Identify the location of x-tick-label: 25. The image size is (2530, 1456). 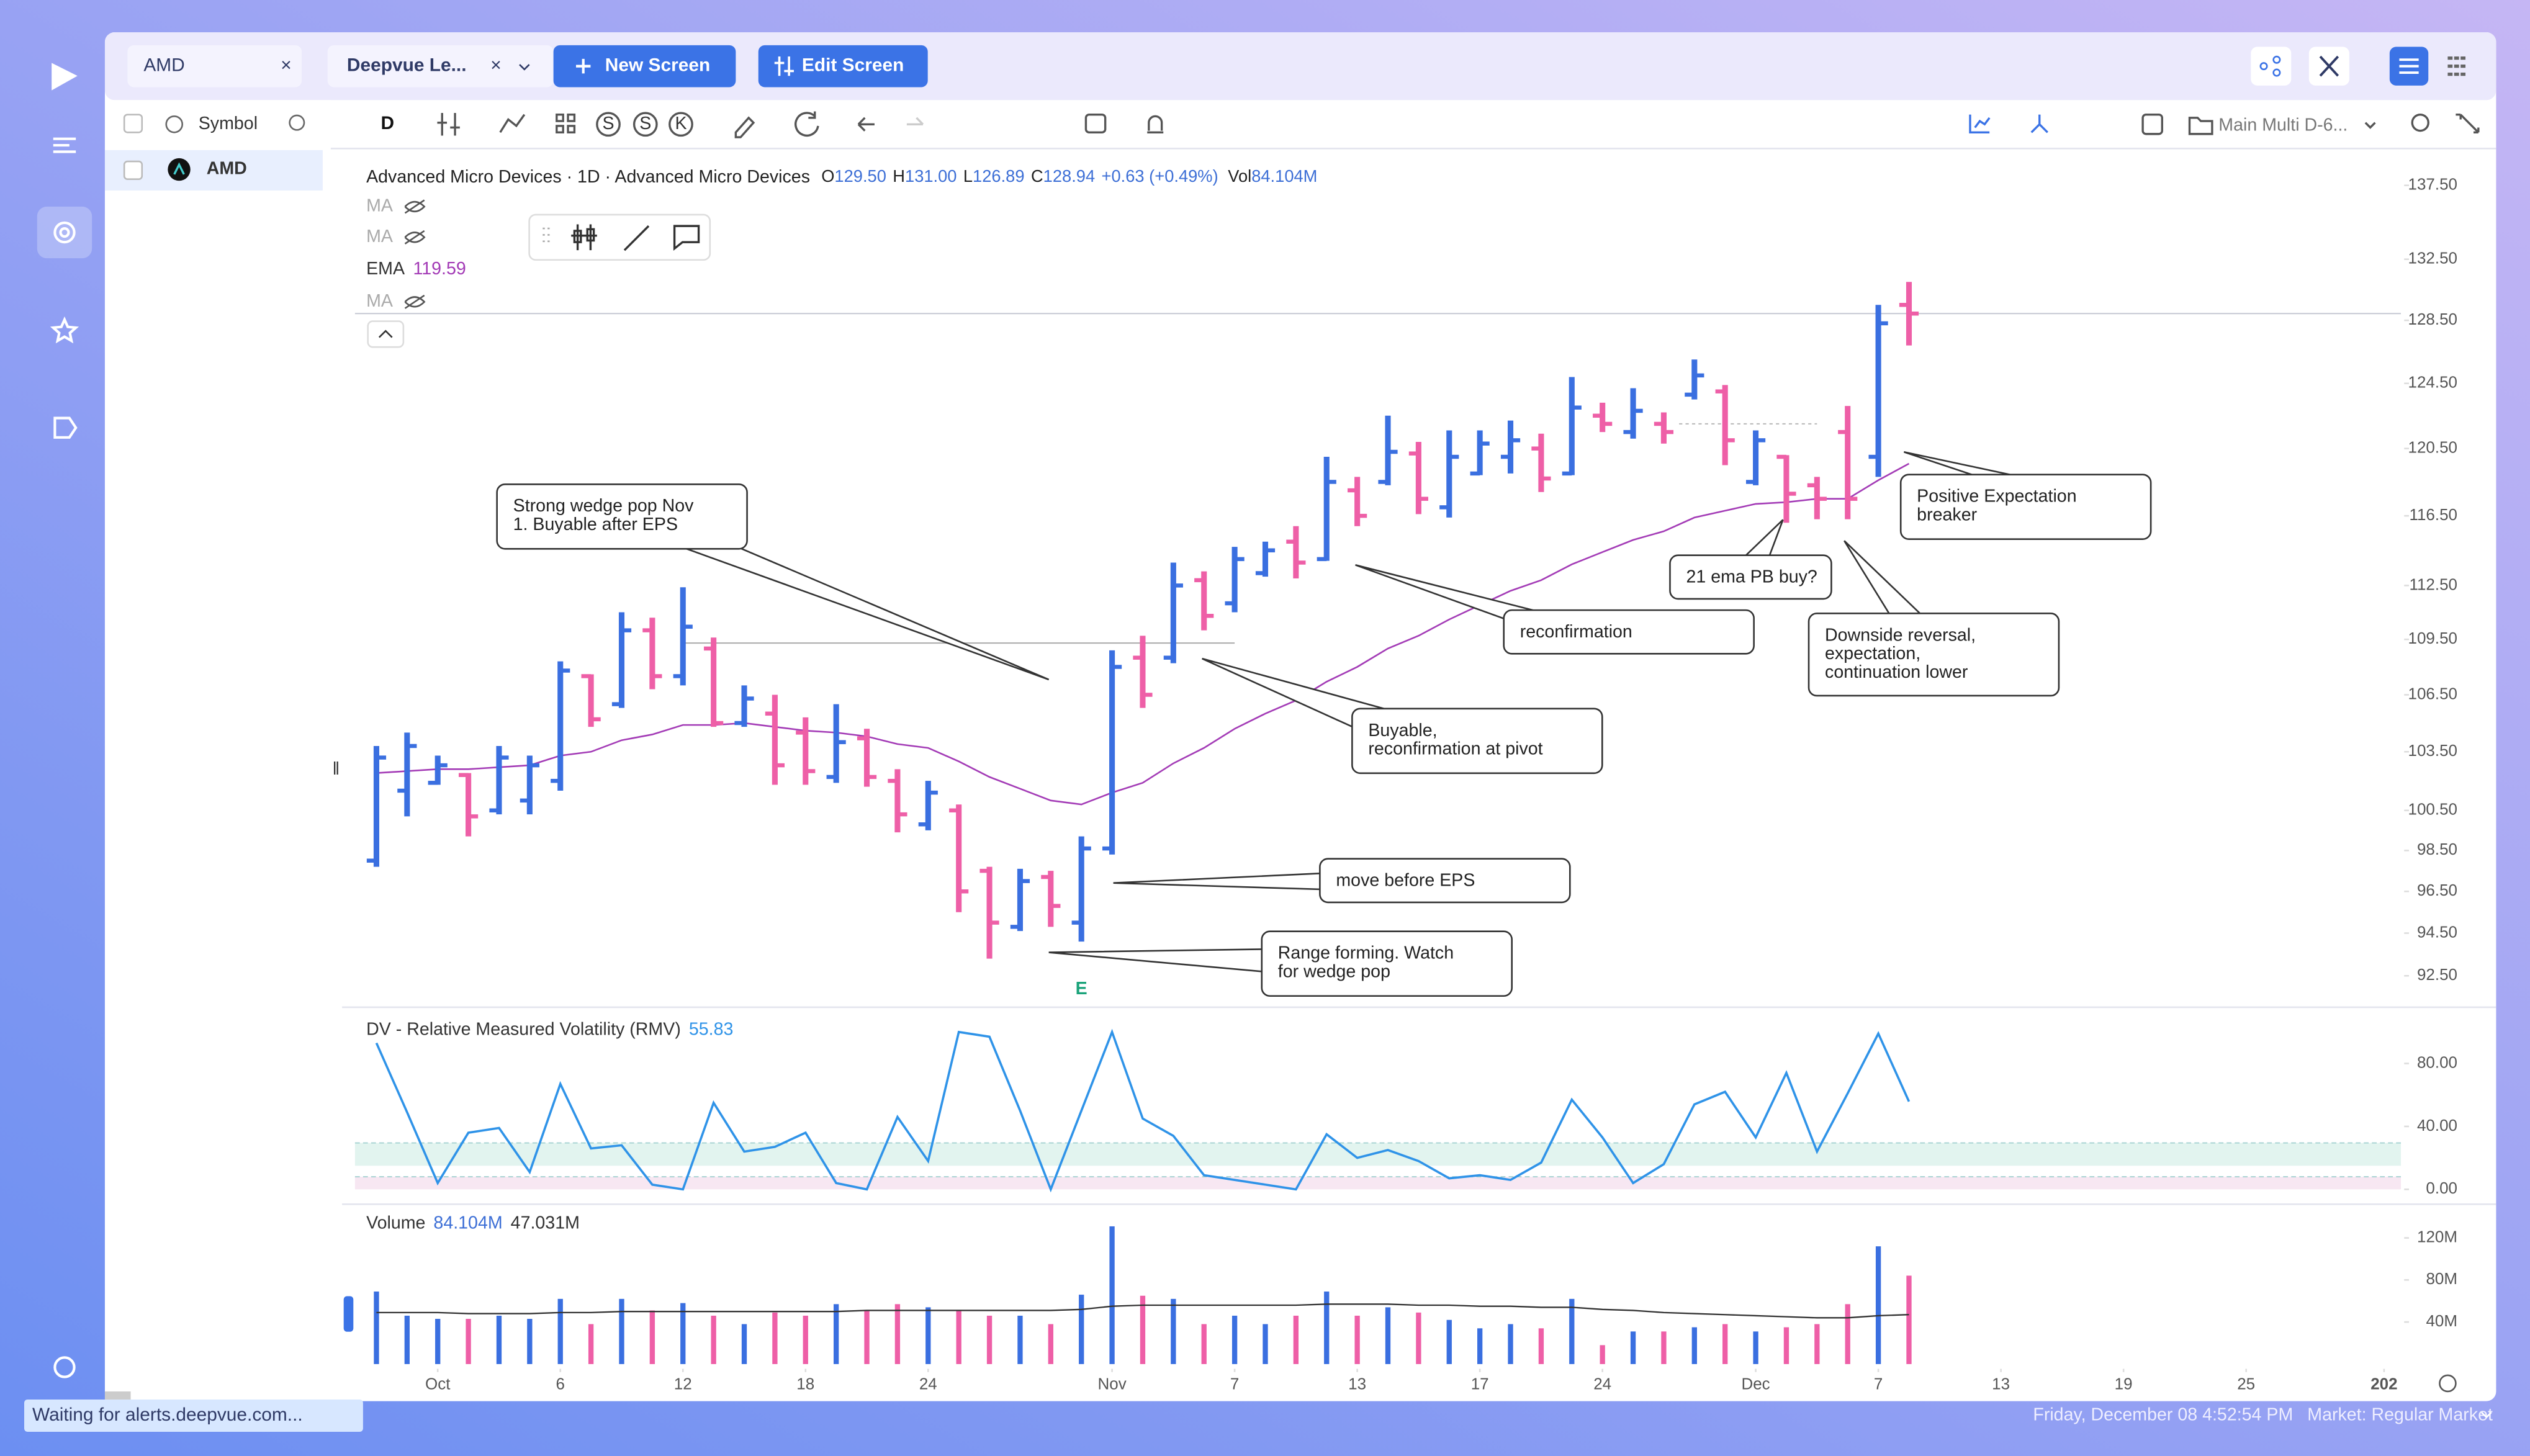
(2246, 1383).